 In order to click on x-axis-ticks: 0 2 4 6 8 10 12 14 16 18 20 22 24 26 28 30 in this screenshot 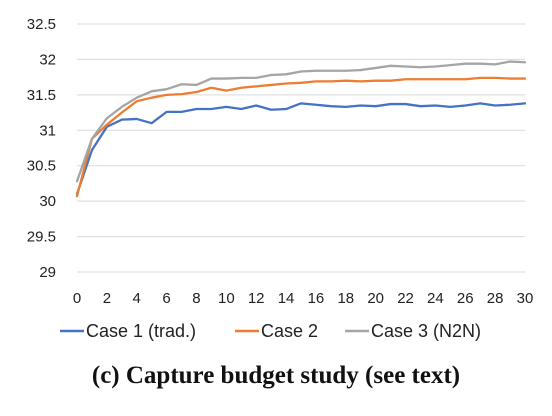, I will do `click(303, 298)`.